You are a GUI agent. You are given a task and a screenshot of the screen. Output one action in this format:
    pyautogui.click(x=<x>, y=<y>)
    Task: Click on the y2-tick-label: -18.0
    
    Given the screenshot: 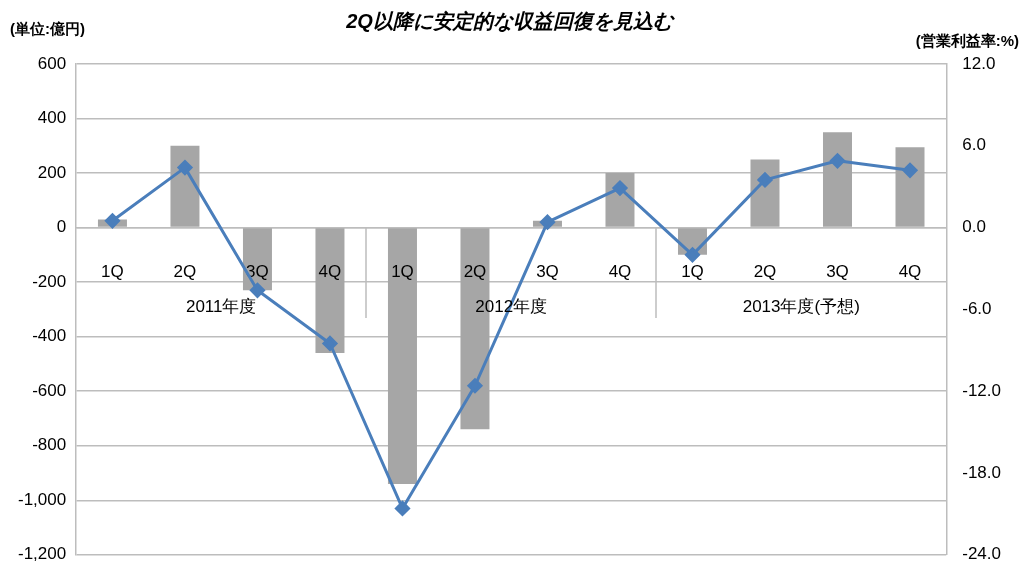 What is the action you would take?
    pyautogui.click(x=981, y=472)
    